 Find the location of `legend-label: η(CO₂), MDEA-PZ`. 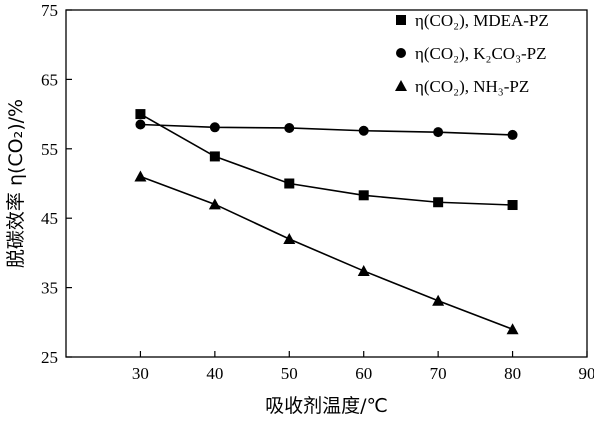

legend-label: η(CO₂), MDEA-PZ is located at coordinates (482, 20).